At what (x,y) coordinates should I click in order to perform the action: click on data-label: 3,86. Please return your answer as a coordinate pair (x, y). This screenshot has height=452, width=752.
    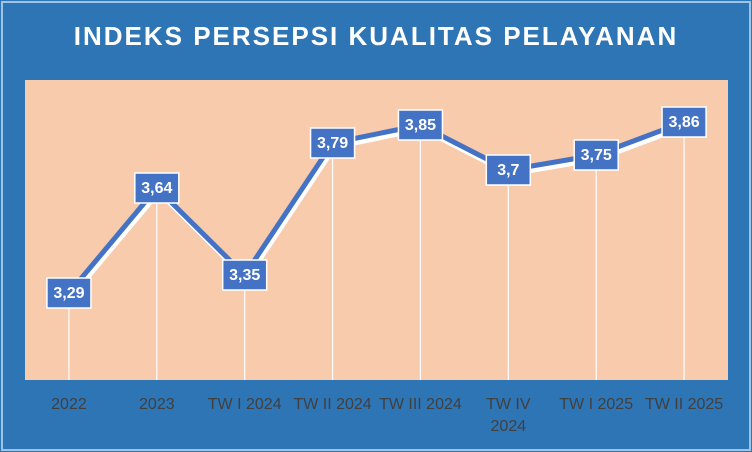
    Looking at the image, I should click on (683, 122).